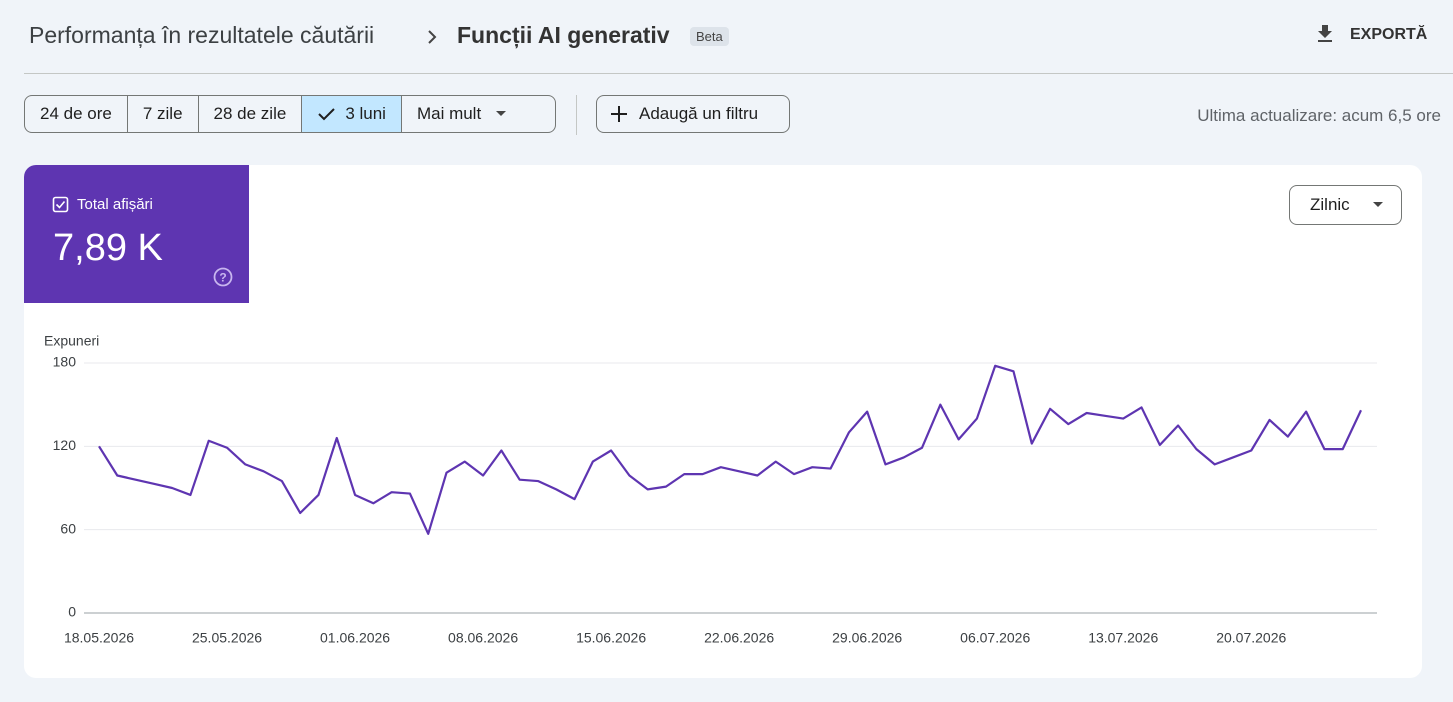 Image resolution: width=1453 pixels, height=702 pixels. Describe the element at coordinates (432, 37) in the screenshot. I see `chevron` at that location.